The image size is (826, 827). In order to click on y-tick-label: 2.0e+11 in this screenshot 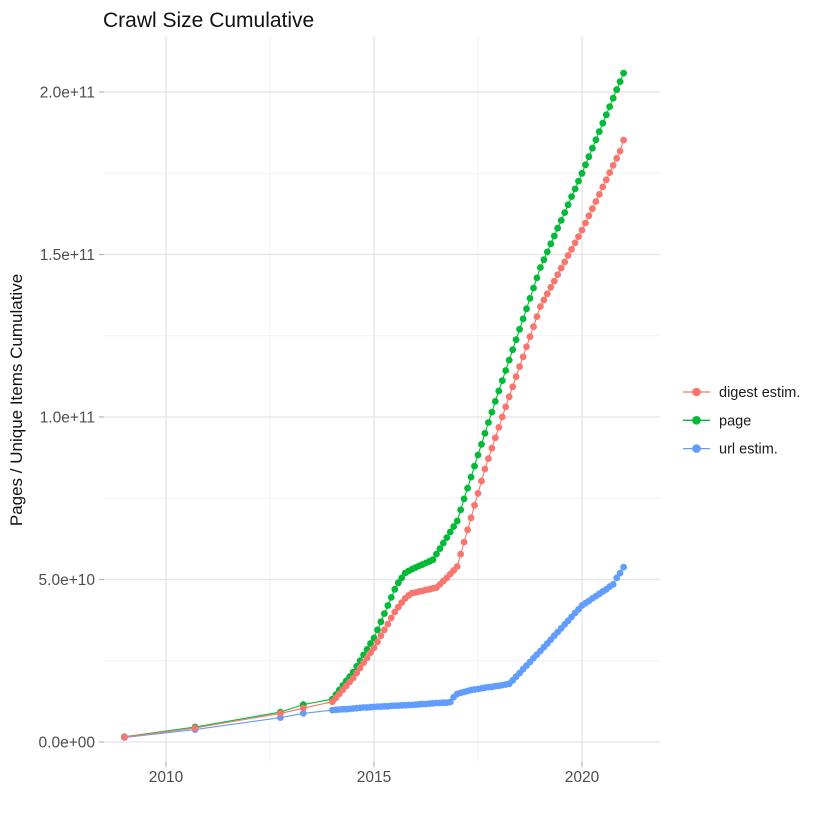, I will do `click(67, 93)`.